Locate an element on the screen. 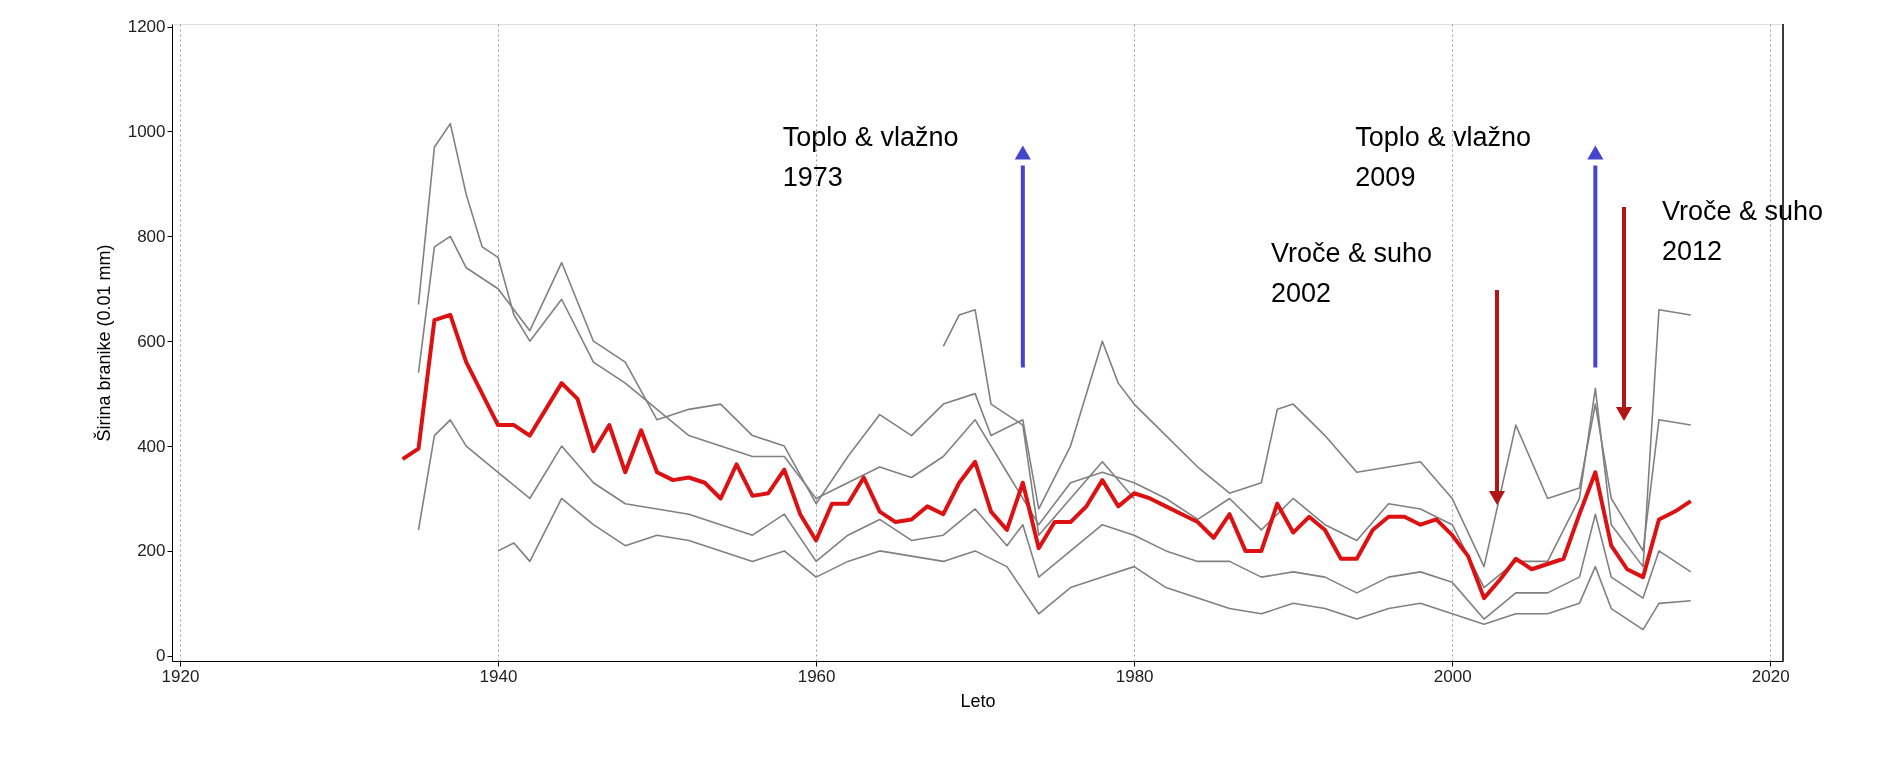 This screenshot has width=1889, height=766. x-tick-label: 2000 is located at coordinates (1452, 676).